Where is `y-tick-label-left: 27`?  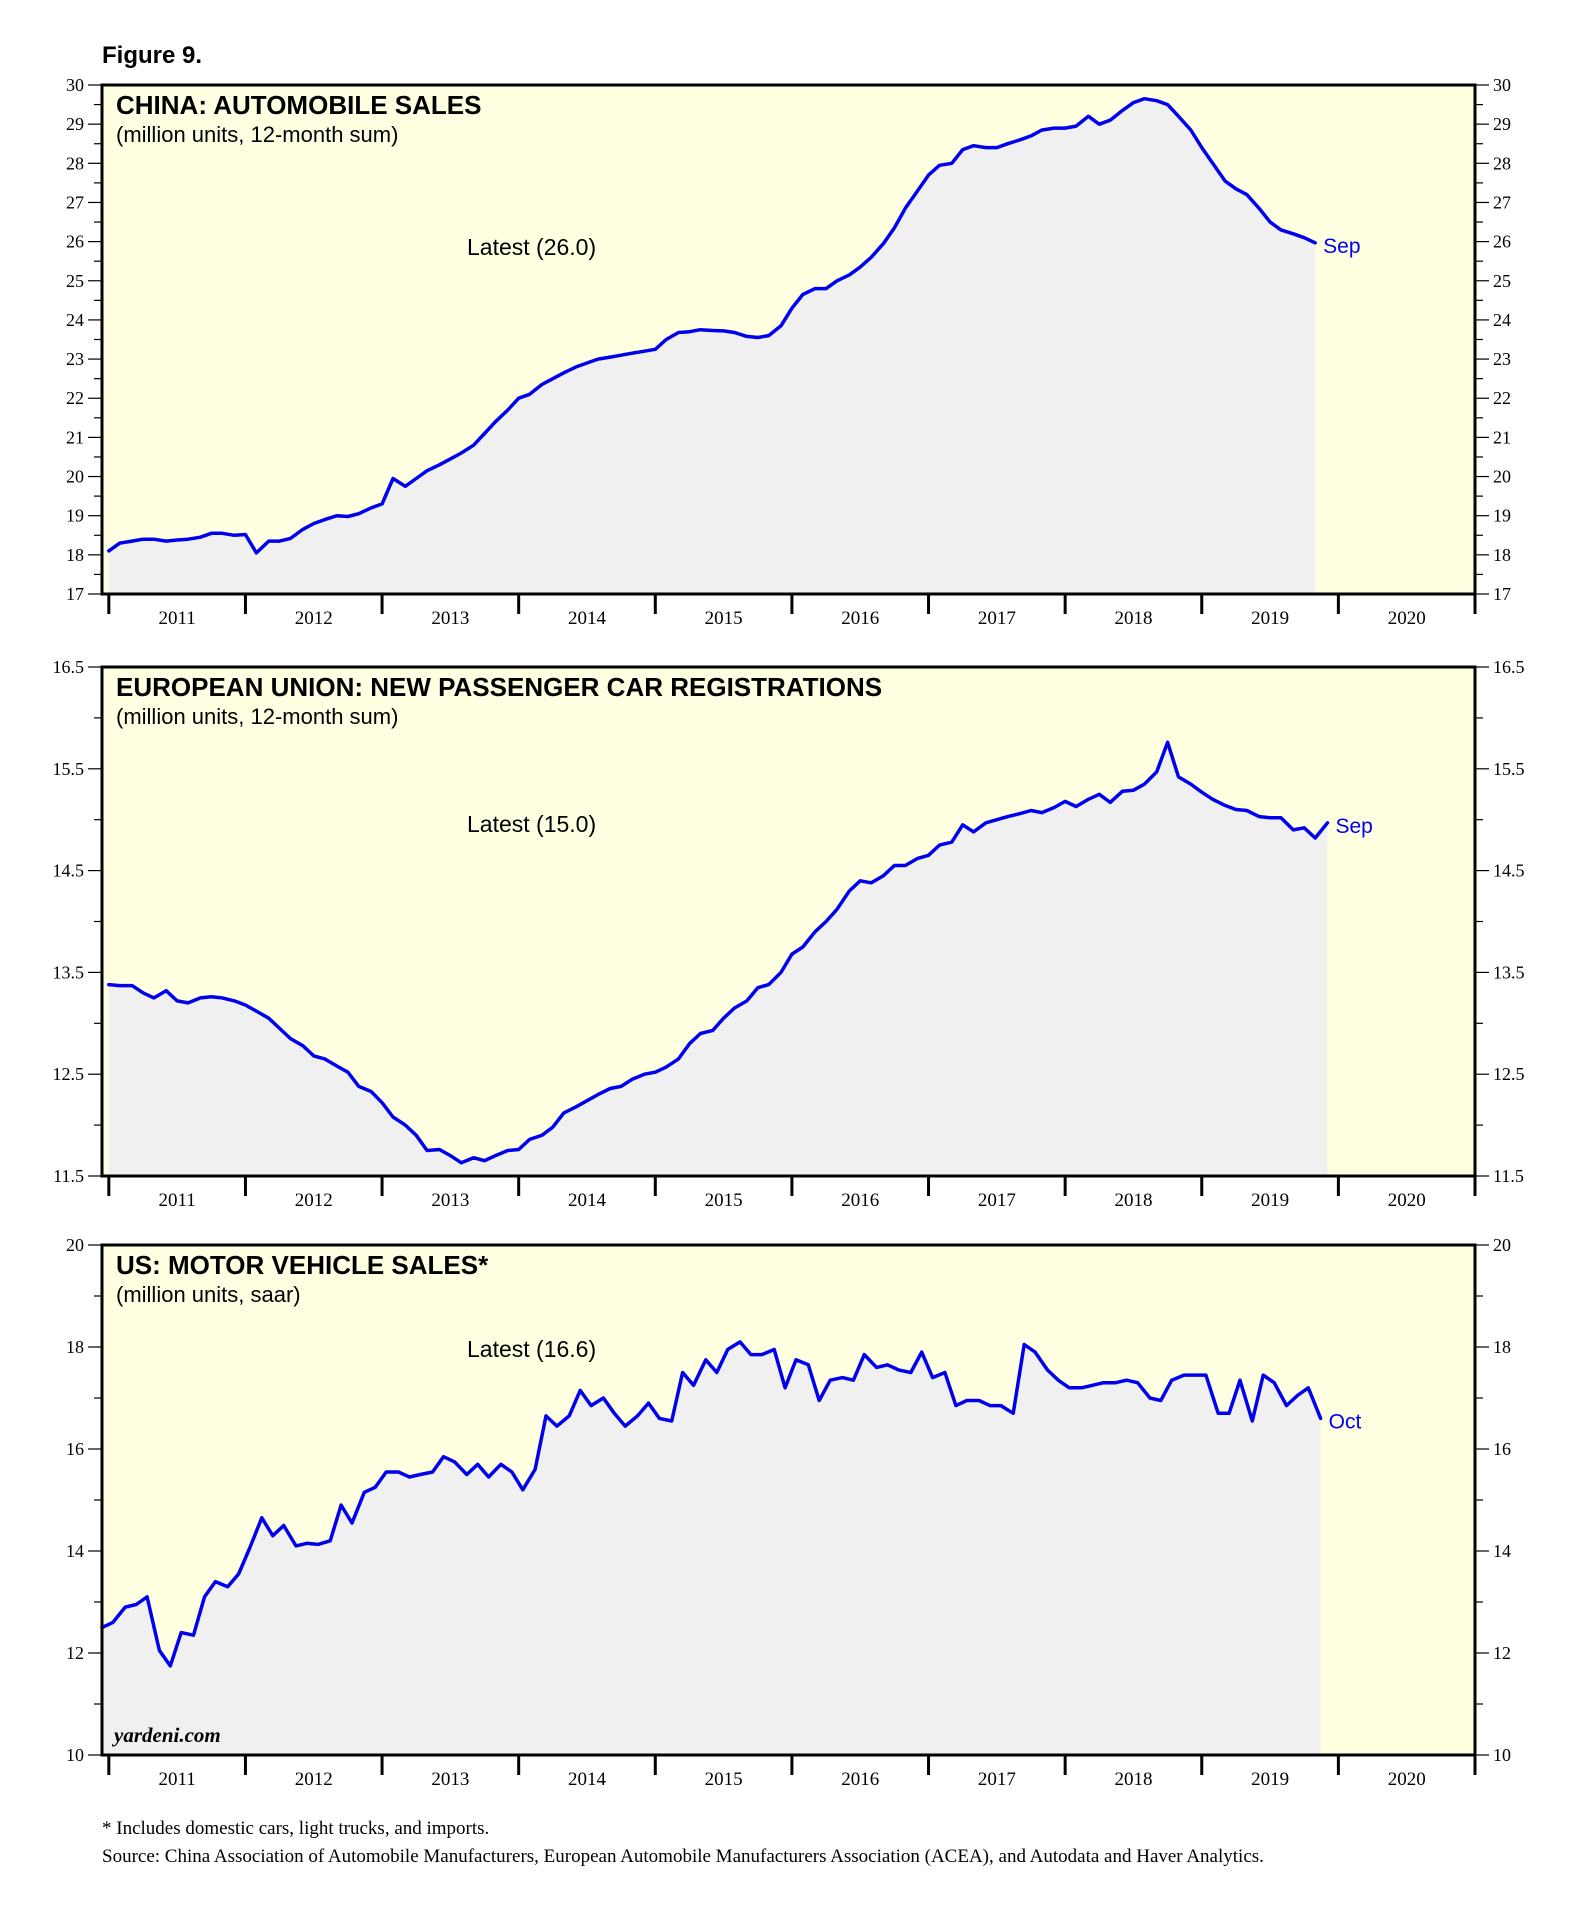 y-tick-label-left: 27 is located at coordinates (75, 202).